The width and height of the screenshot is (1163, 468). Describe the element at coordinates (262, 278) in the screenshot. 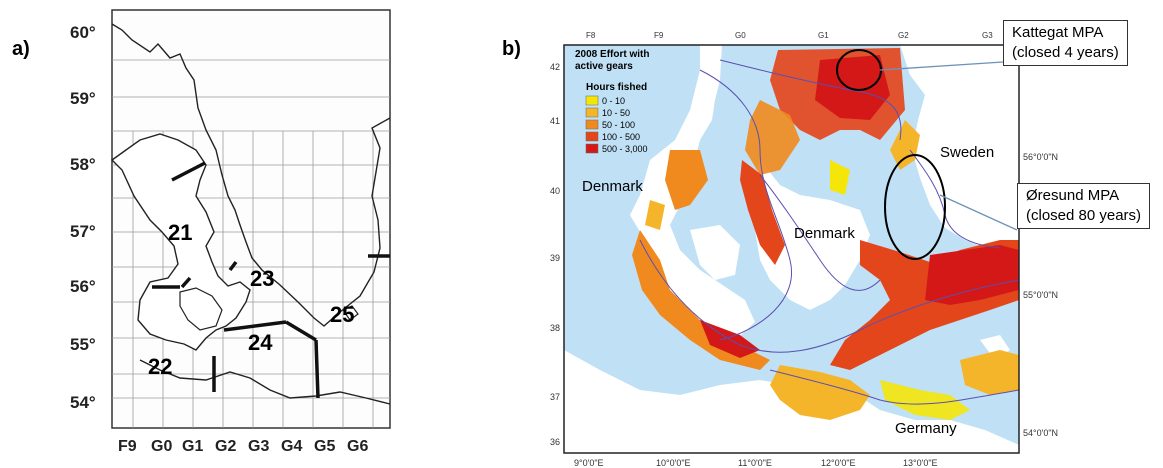

I see `area-23: 23` at that location.